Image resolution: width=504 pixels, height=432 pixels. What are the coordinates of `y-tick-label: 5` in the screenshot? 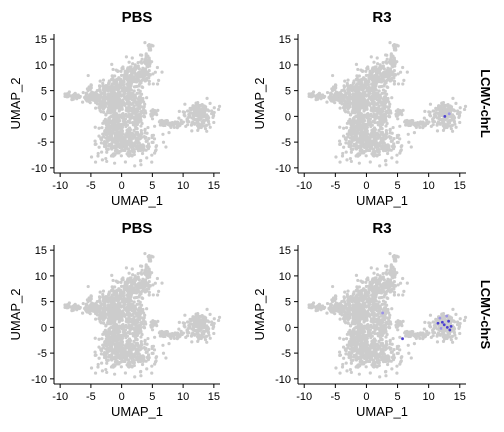 It's located at (44, 92).